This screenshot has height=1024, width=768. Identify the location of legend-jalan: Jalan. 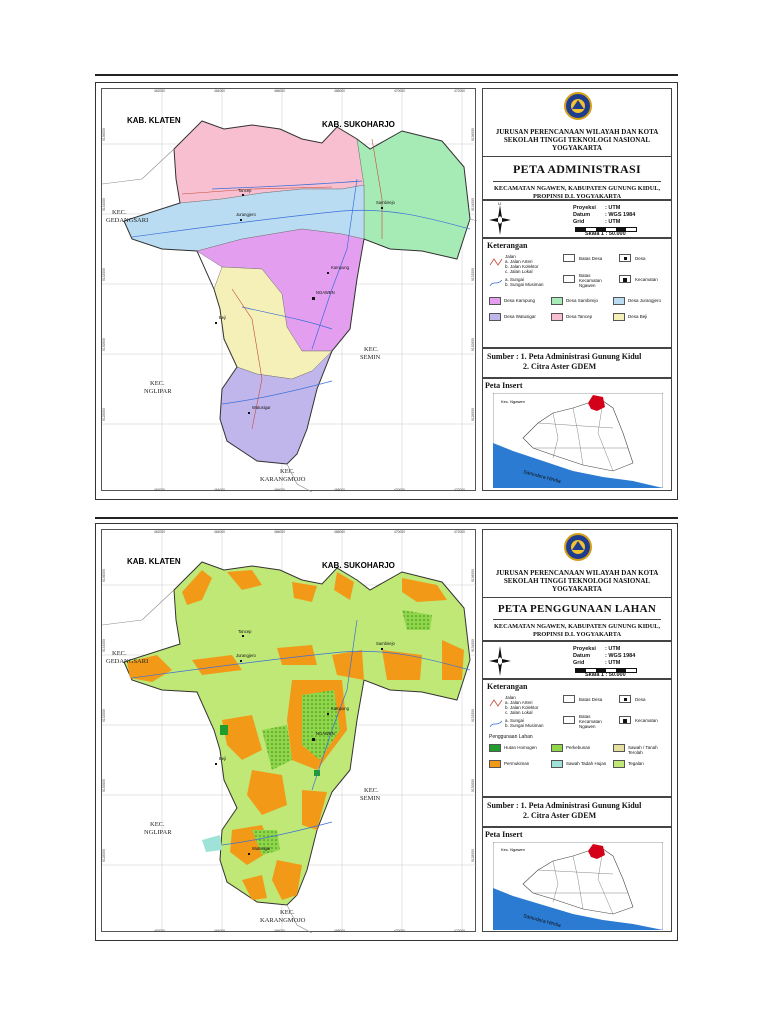
(510, 256).